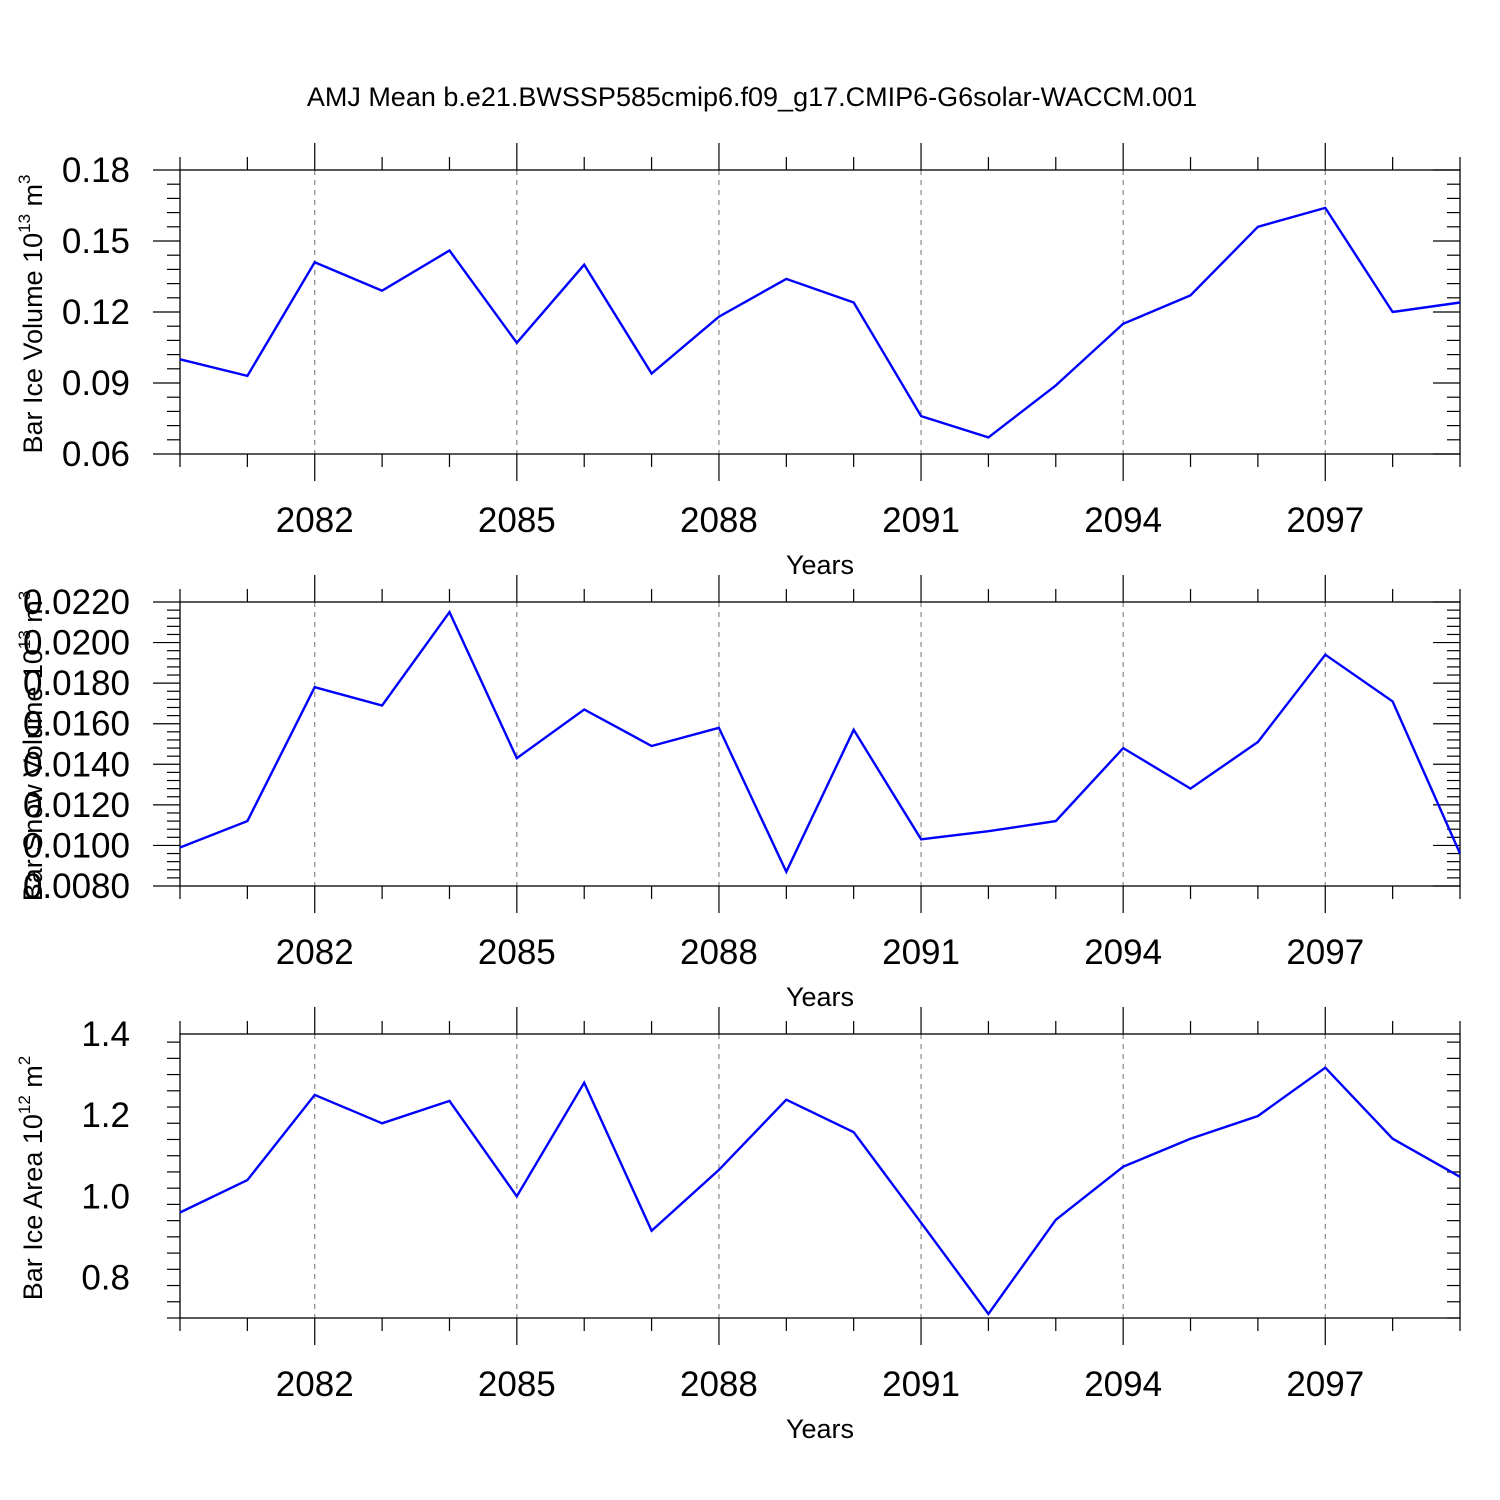 This screenshot has width=1500, height=1500. I want to click on y-tick-label: 0.0200, so click(76, 643).